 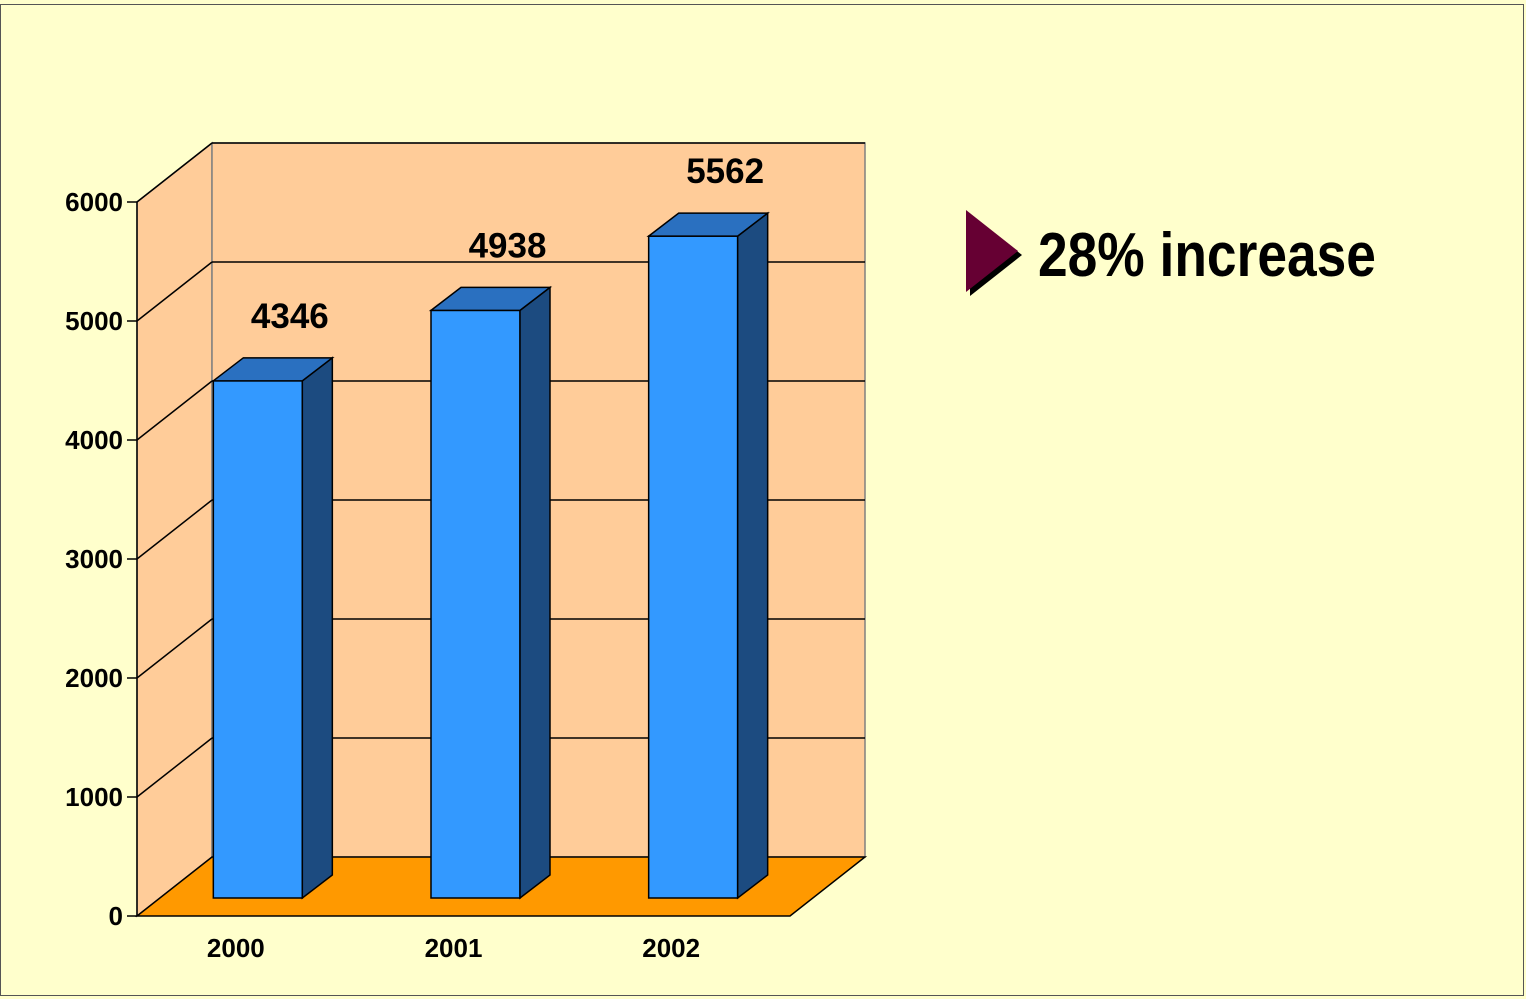 I want to click on callout-text: 28% increase, so click(x=1207, y=255).